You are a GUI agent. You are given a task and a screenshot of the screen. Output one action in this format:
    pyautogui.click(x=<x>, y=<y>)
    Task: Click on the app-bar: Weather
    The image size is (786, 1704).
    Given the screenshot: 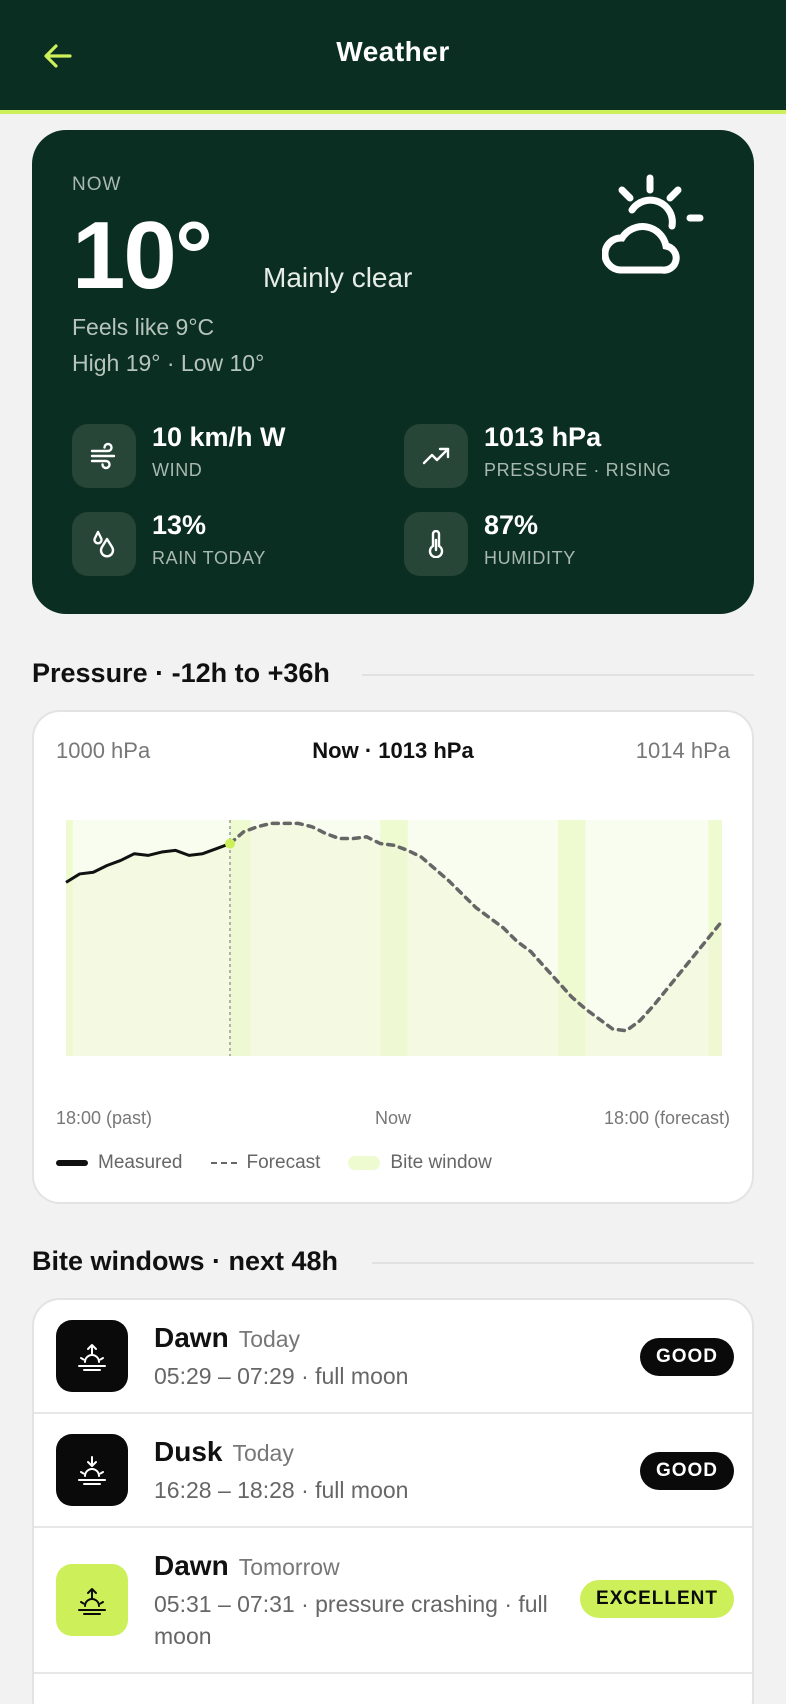 What is the action you would take?
    pyautogui.click(x=393, y=57)
    